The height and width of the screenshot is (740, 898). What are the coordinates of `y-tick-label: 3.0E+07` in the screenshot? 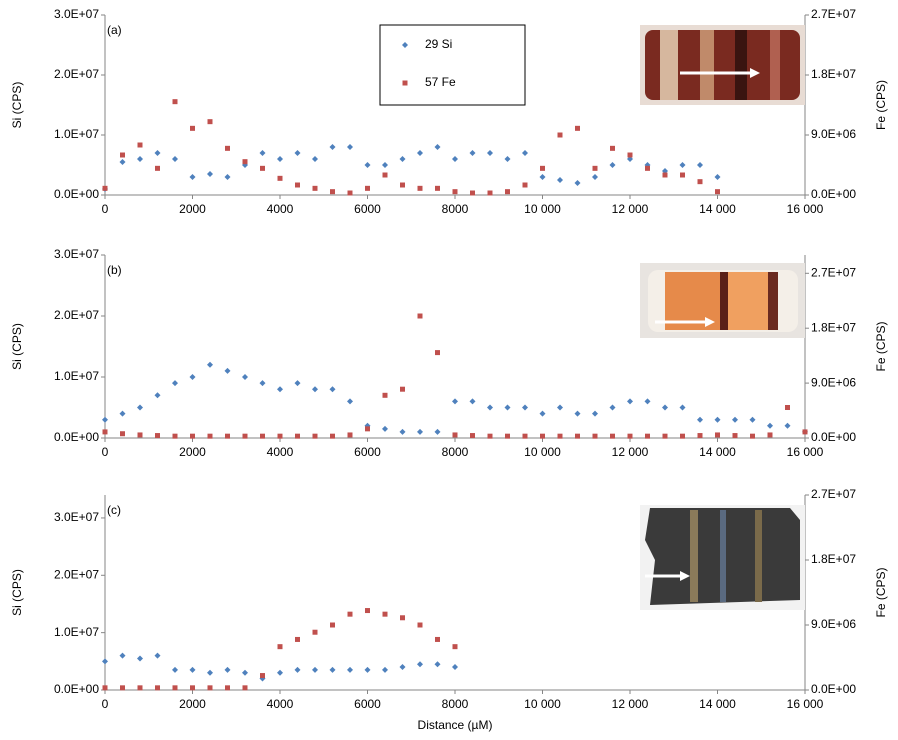 It's located at (76, 517).